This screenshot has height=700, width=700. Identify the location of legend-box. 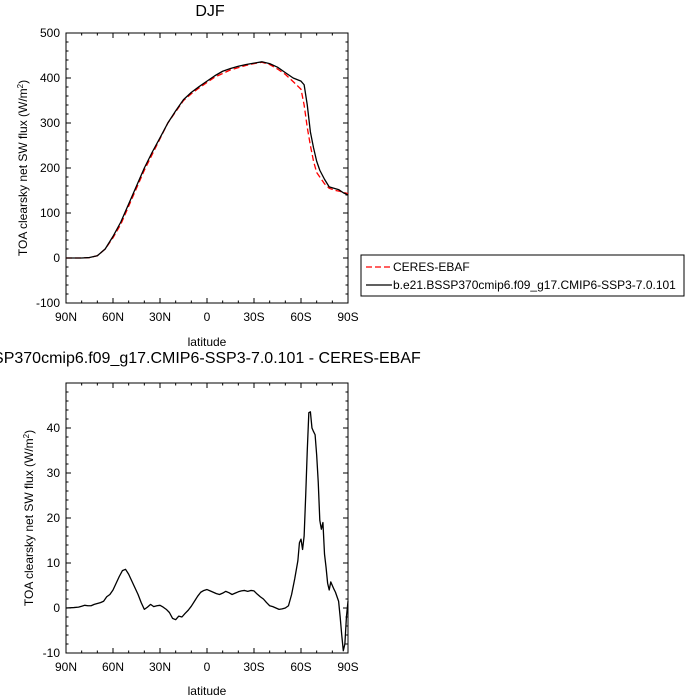
(522, 275).